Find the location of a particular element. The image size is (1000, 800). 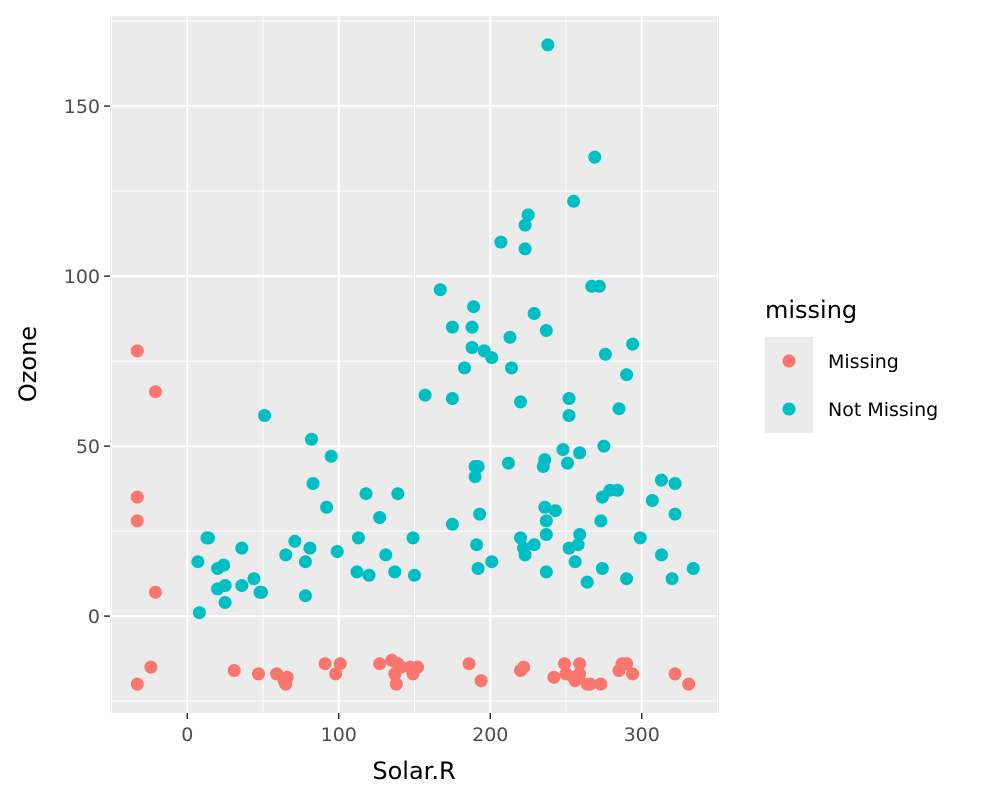

y-tick-label: 0 is located at coordinates (94, 617).